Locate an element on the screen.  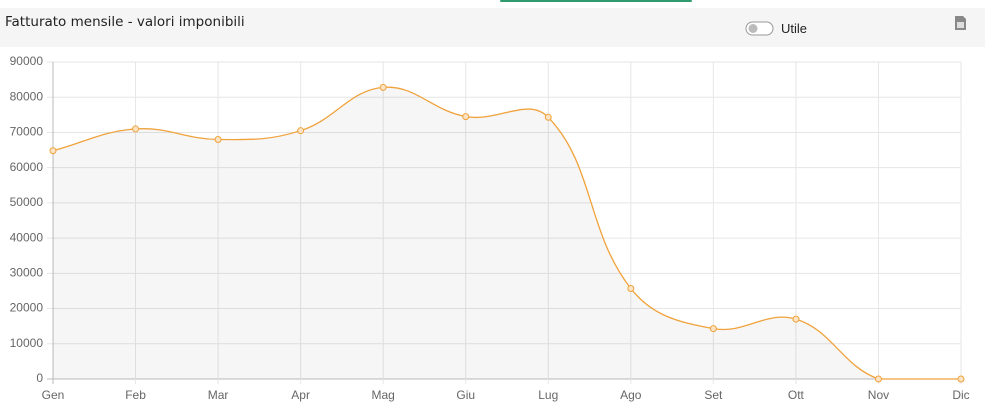
y-tick-label: 10000 is located at coordinates (27, 343).